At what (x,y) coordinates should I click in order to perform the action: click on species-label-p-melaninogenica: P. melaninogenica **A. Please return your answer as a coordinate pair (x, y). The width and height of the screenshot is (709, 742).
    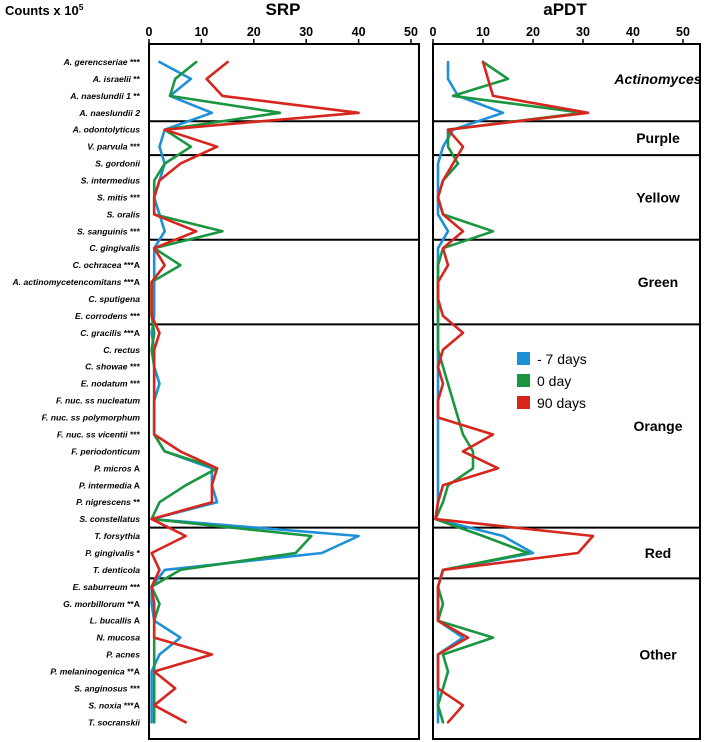
    Looking at the image, I should click on (95, 671).